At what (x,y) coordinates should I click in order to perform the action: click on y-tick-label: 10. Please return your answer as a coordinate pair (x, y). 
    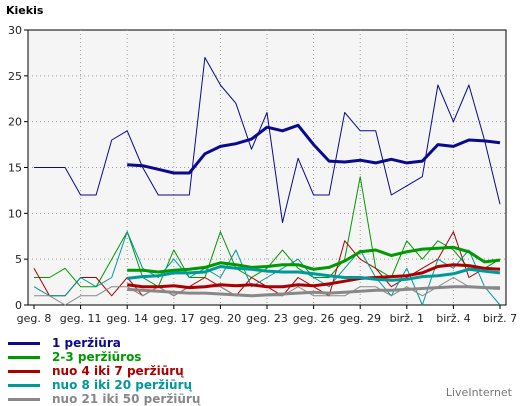
    Looking at the image, I should click on (15, 213).